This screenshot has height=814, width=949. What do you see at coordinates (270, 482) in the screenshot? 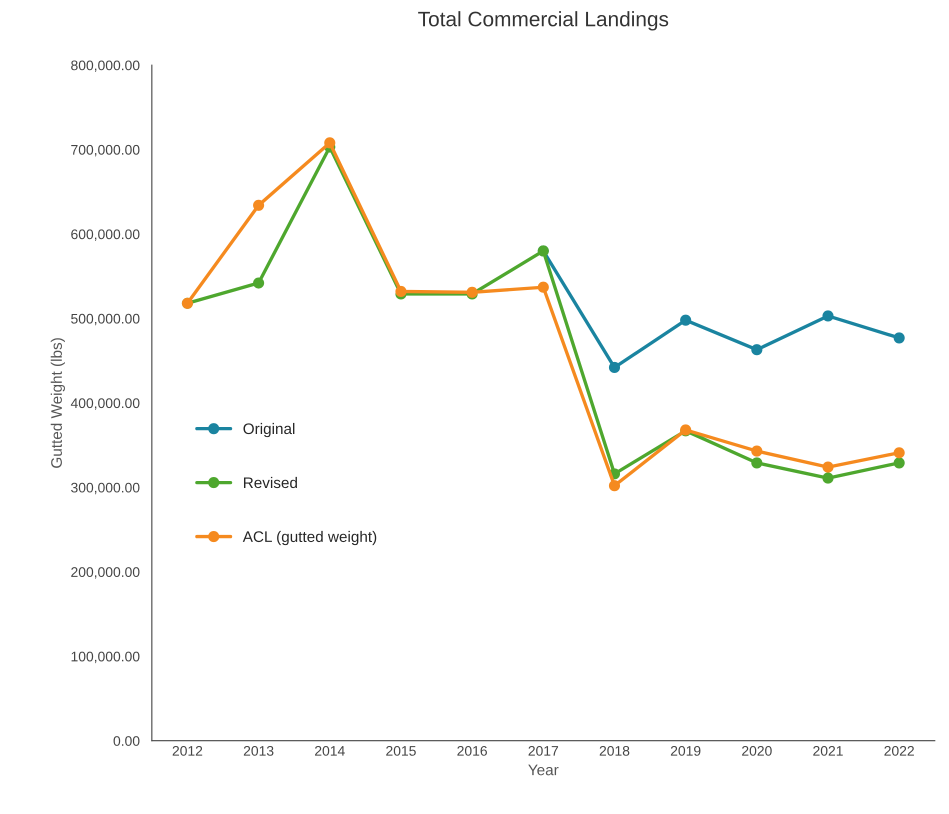
I see `legend-label: Revised` at bounding box center [270, 482].